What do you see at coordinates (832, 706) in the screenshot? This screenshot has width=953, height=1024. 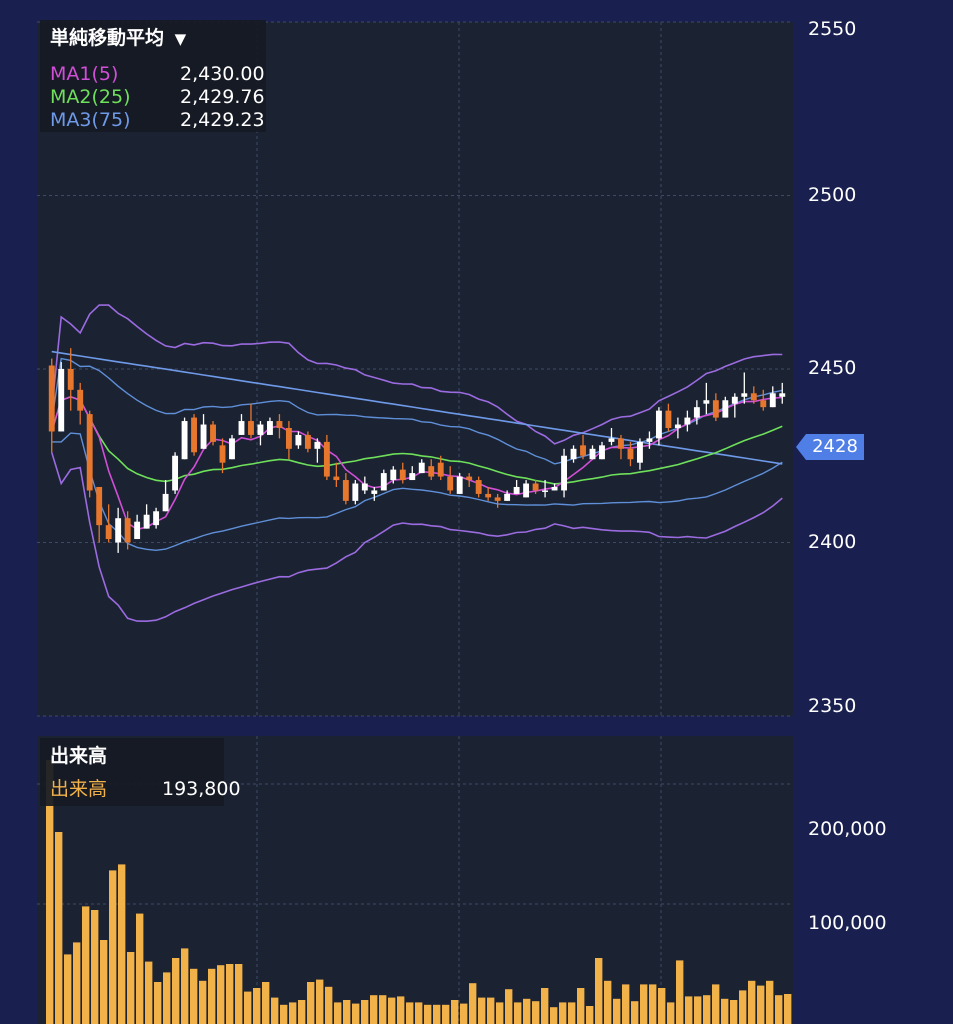 I see `price-tick-label: 2350` at bounding box center [832, 706].